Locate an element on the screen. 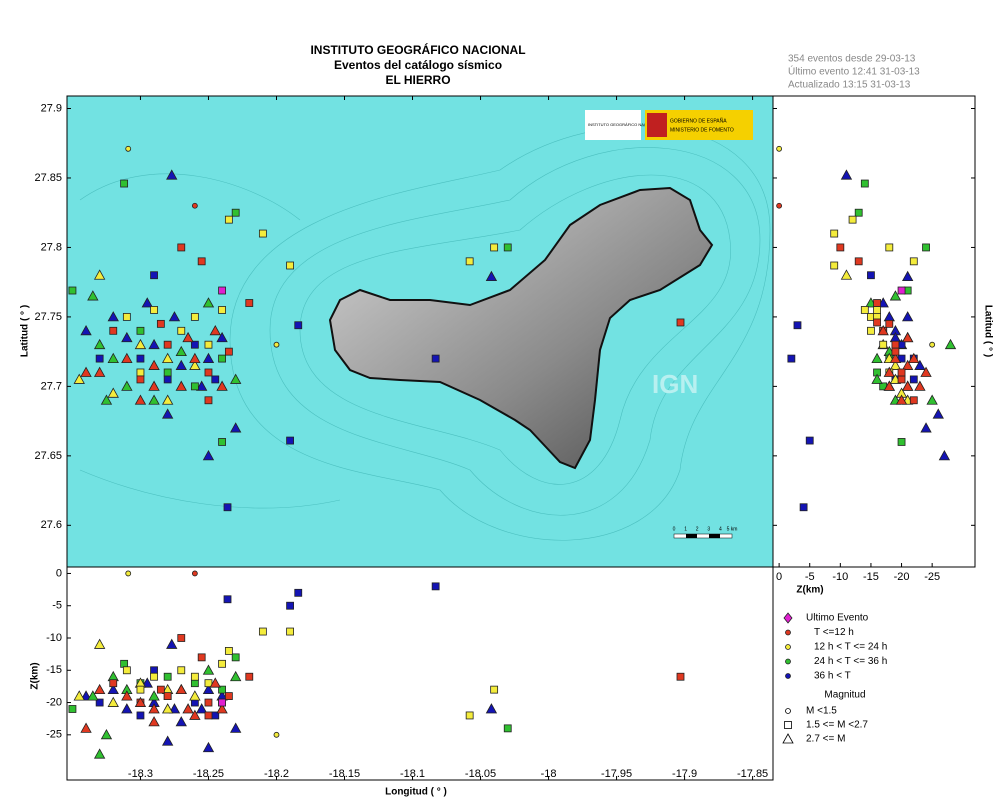 This screenshot has height=800, width=1000. header-subtitle: Eventos del catálogo sísmico is located at coordinates (418, 65).